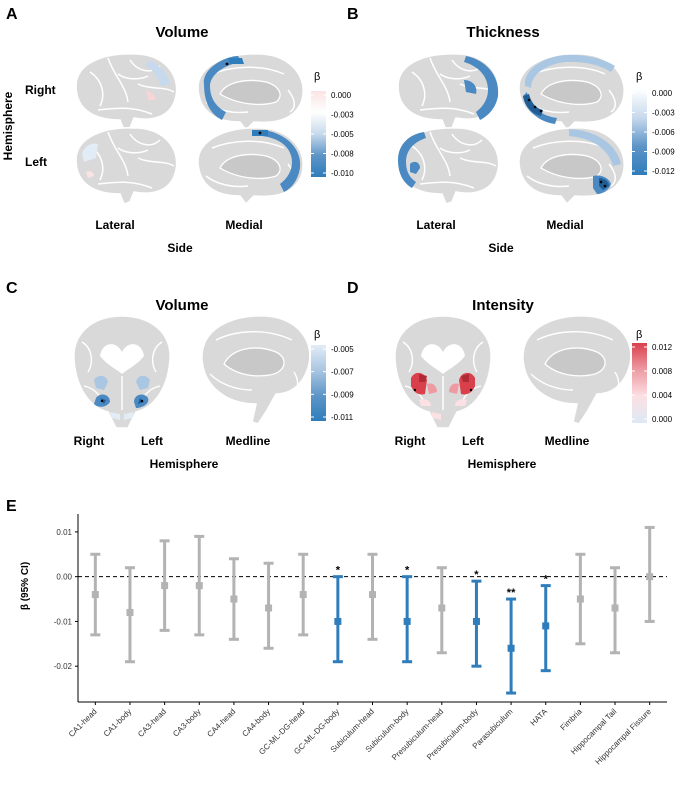  What do you see at coordinates (152, 723) in the screenshot?
I see `x-tick-label: CA3-head` at bounding box center [152, 723].